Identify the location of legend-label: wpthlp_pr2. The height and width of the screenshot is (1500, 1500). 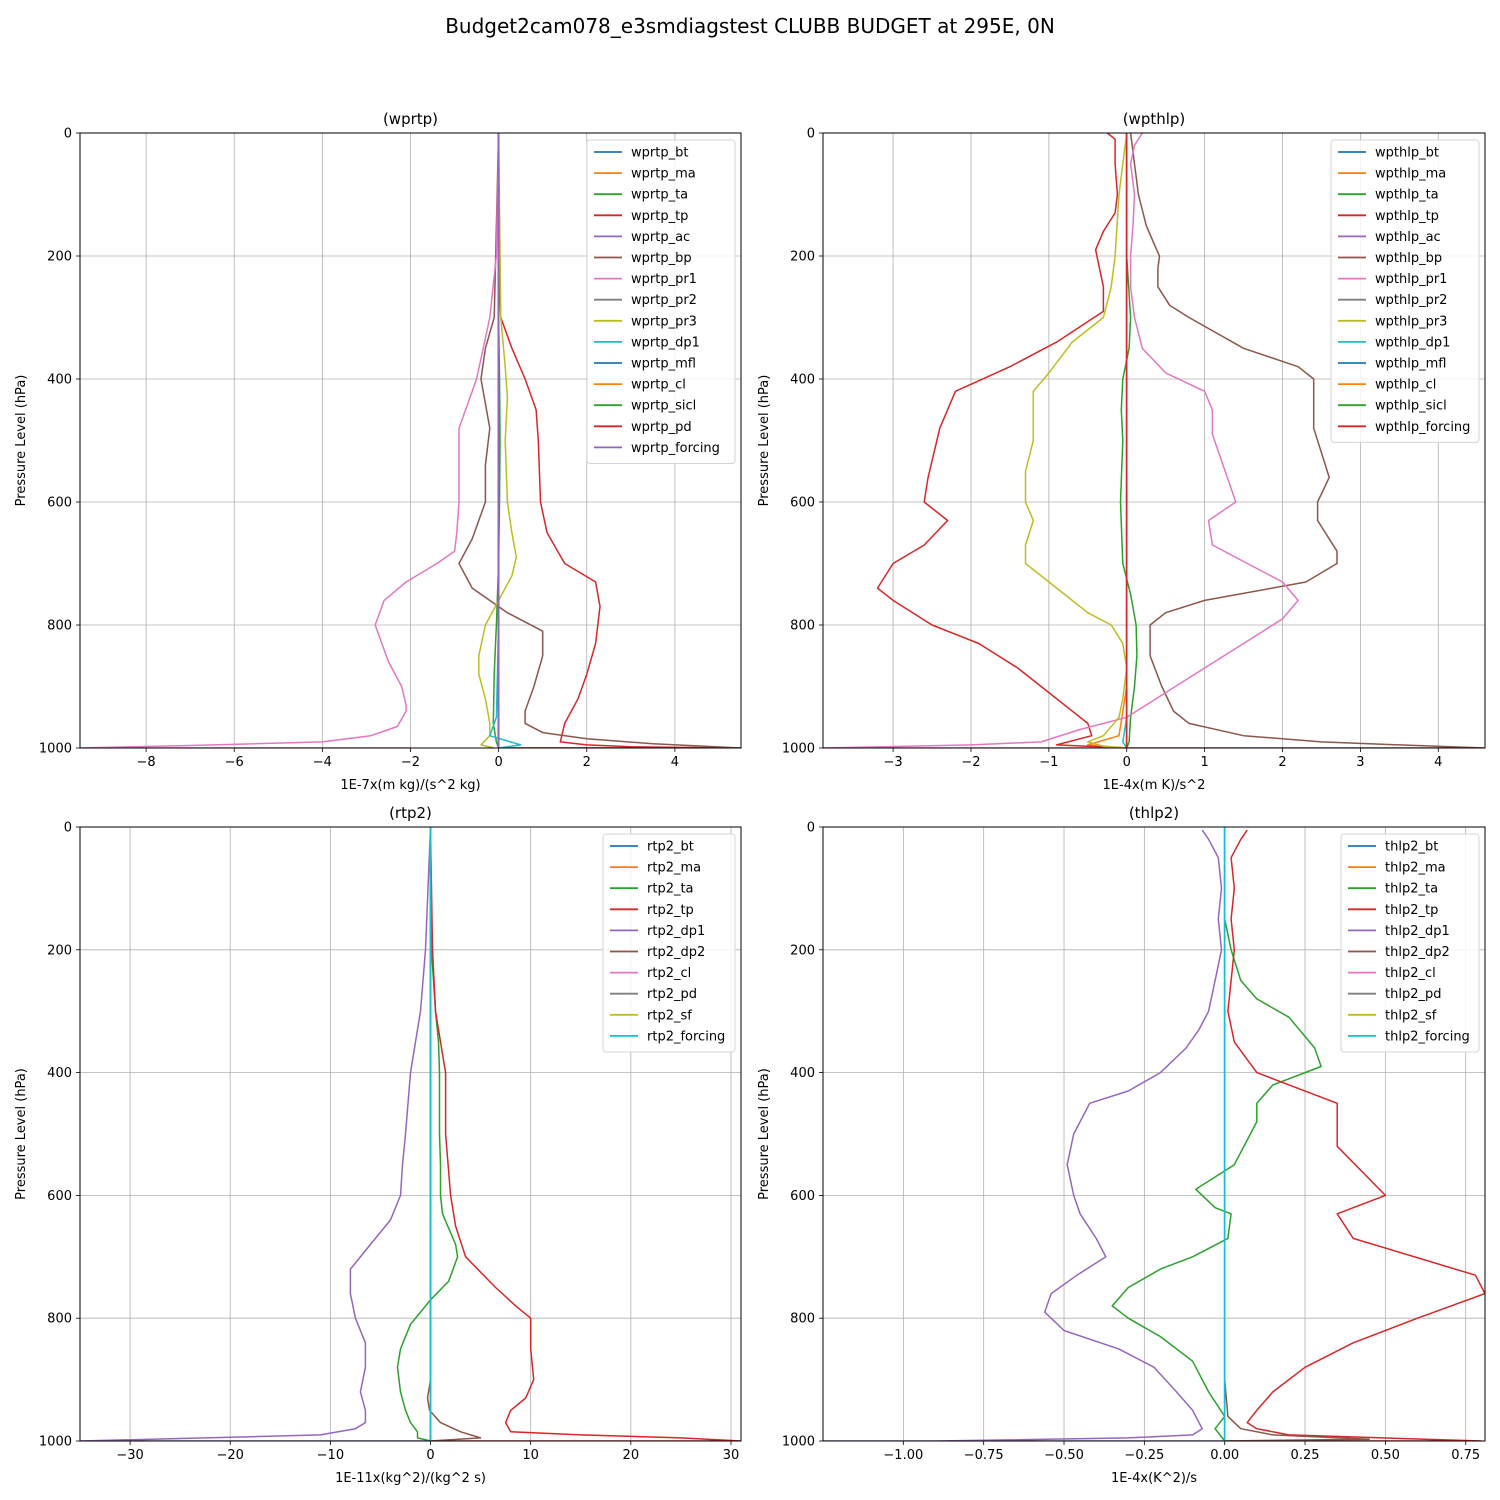
(1411, 300).